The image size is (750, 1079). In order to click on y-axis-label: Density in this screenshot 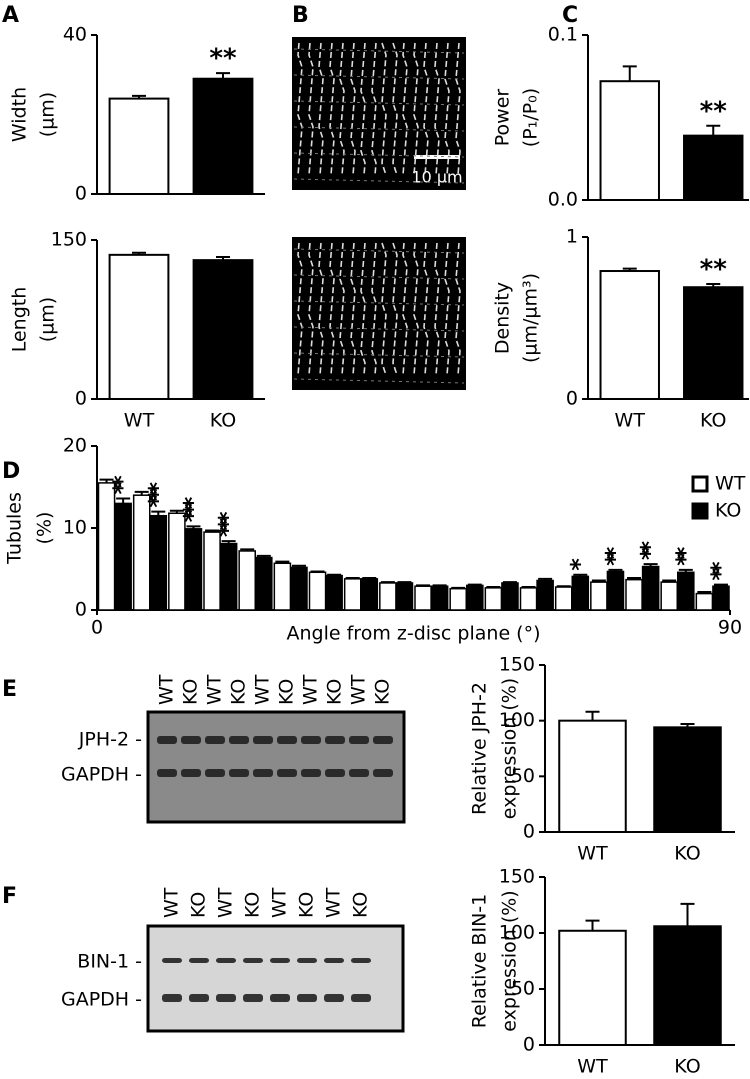, I will do `click(503, 318)`.